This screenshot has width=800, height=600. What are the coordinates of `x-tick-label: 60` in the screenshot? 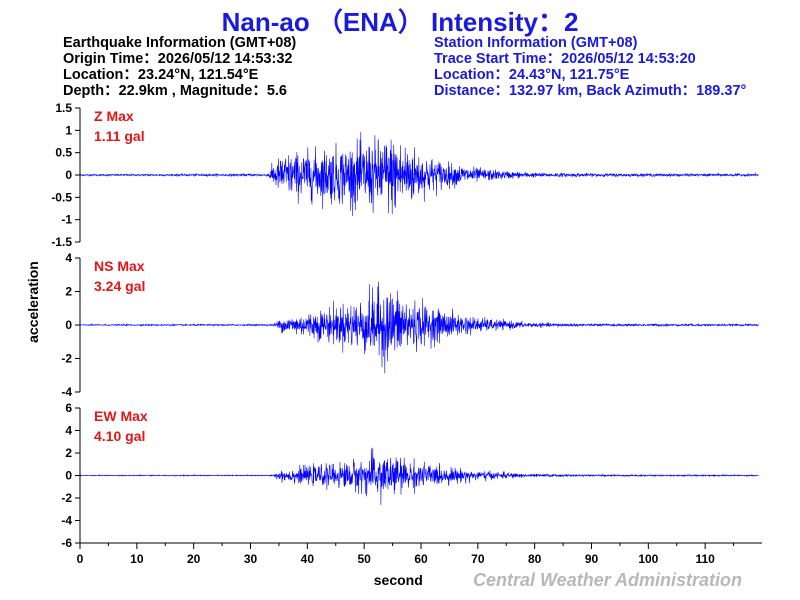 It's located at (421, 559).